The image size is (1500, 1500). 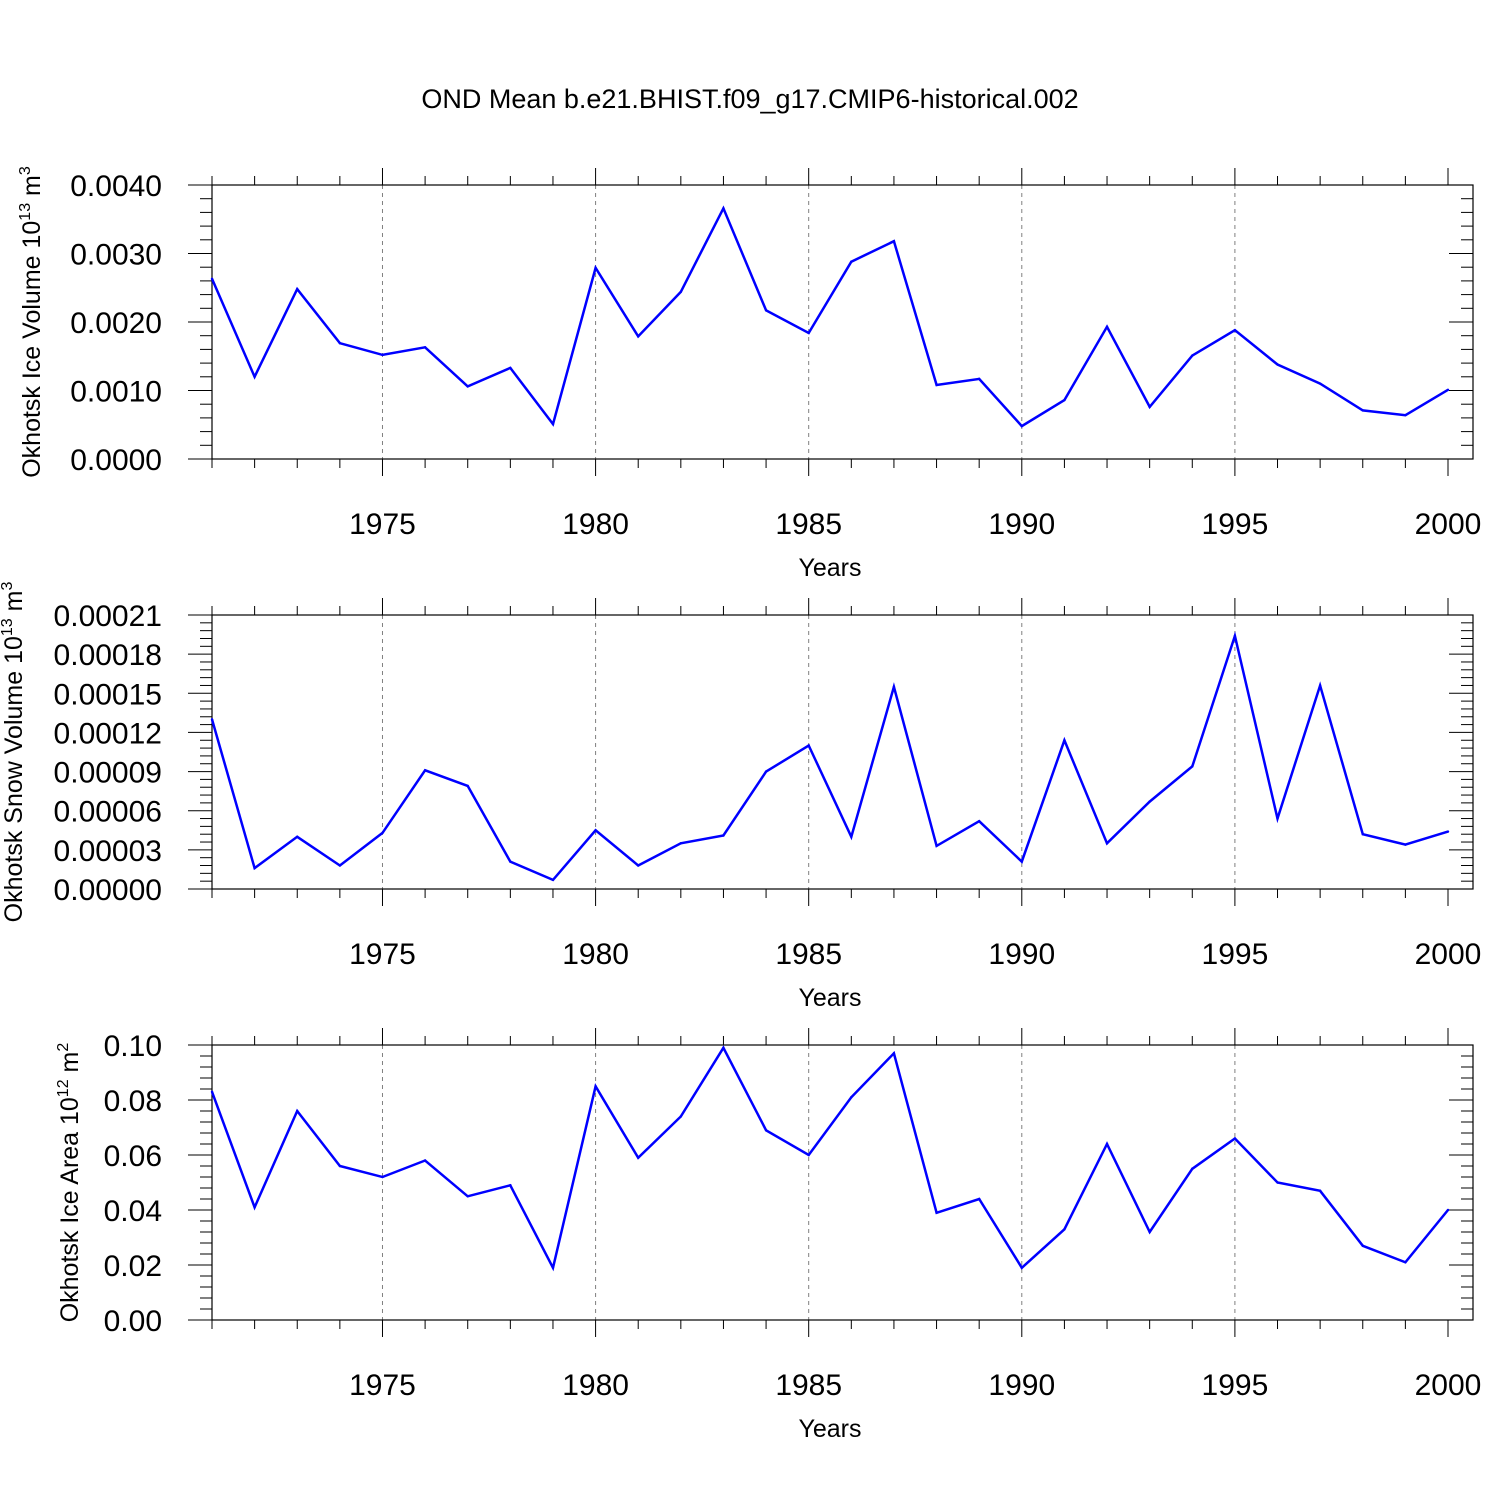 What do you see at coordinates (108, 773) in the screenshot?
I see `y-tick-label: 0.00009` at bounding box center [108, 773].